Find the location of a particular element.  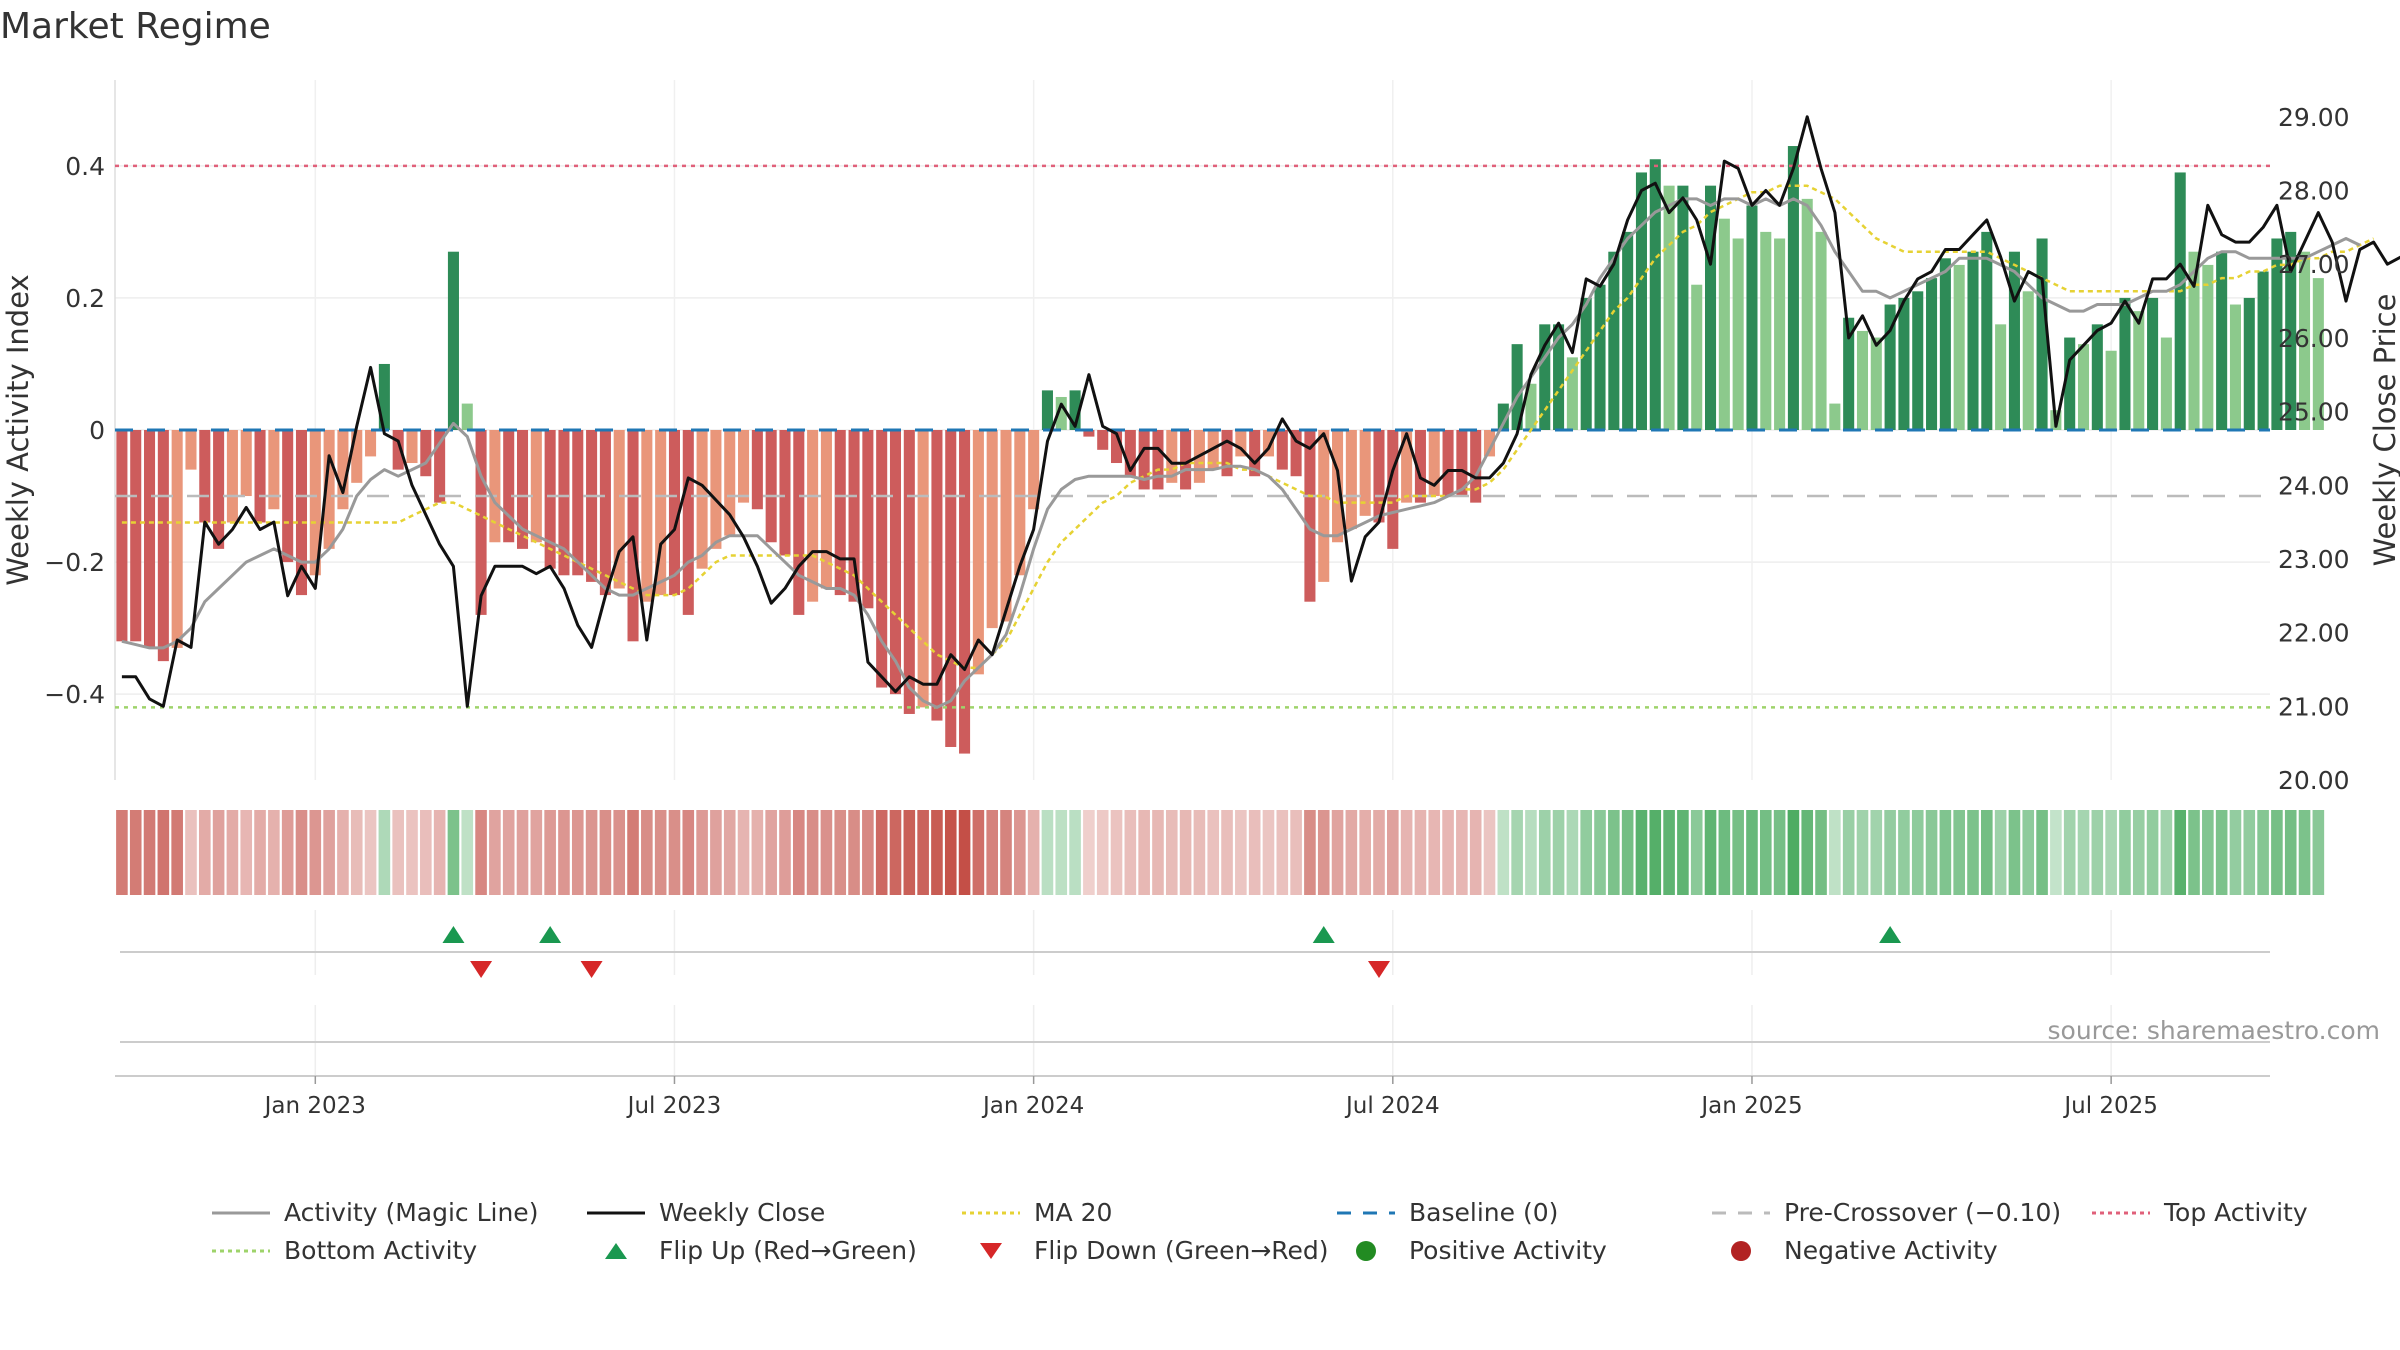

legend-item: Bottom Activity is located at coordinates (343, 1250).